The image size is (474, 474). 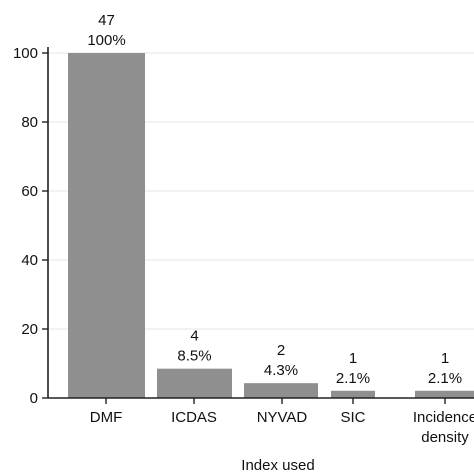 I want to click on data-label-count-1: 4, so click(x=194, y=336).